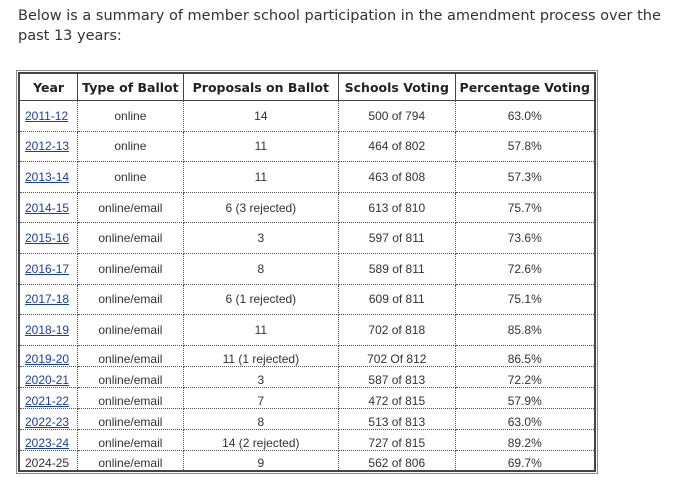 The width and height of the screenshot is (681, 480). What do you see at coordinates (397, 355) in the screenshot?
I see `table-cell: 702 Of 812` at bounding box center [397, 355].